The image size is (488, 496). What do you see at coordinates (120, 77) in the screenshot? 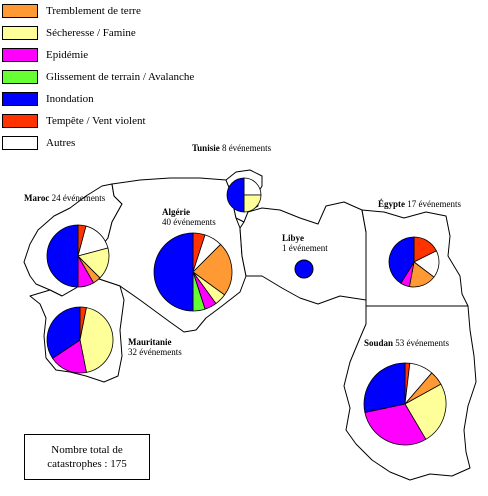
I see `legend-label: Glissement de terrain / Avalanche` at bounding box center [120, 77].